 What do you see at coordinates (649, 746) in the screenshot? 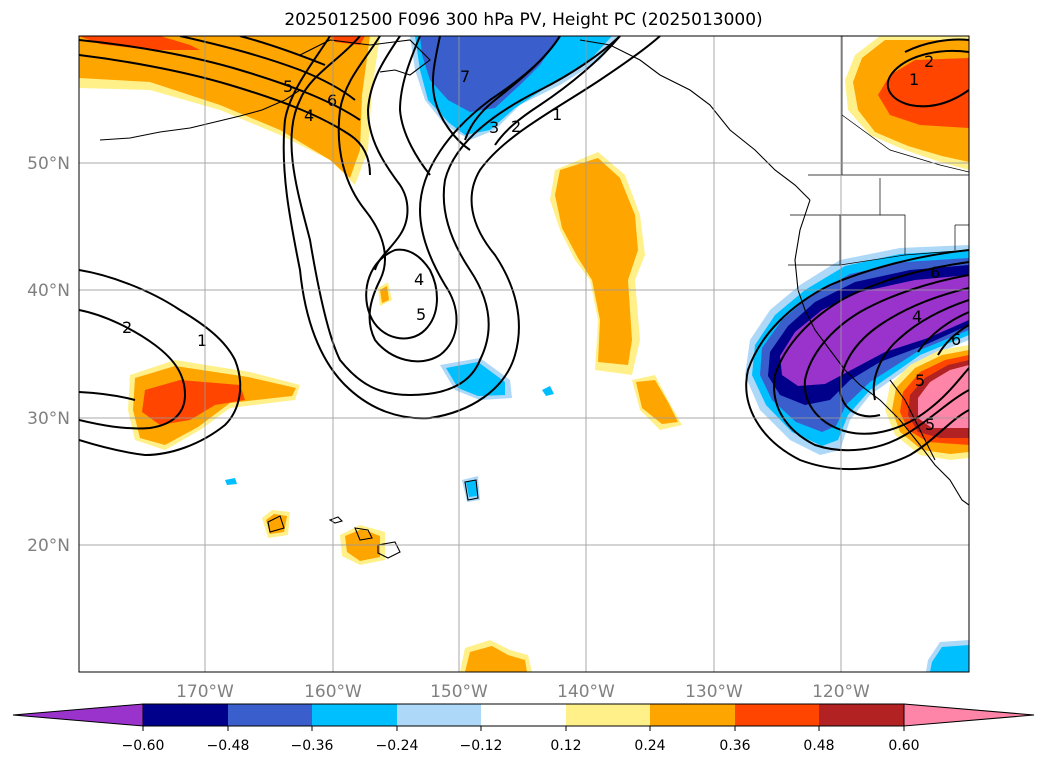
I see `colorbar-tick-label: 0.24` at bounding box center [649, 746].